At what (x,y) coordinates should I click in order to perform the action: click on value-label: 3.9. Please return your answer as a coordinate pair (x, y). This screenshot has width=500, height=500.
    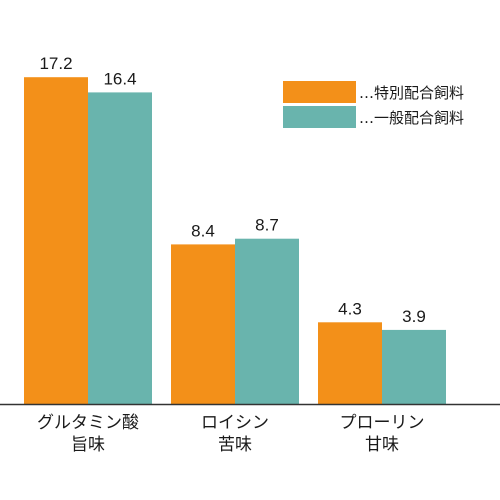
    Looking at the image, I should click on (414, 316).